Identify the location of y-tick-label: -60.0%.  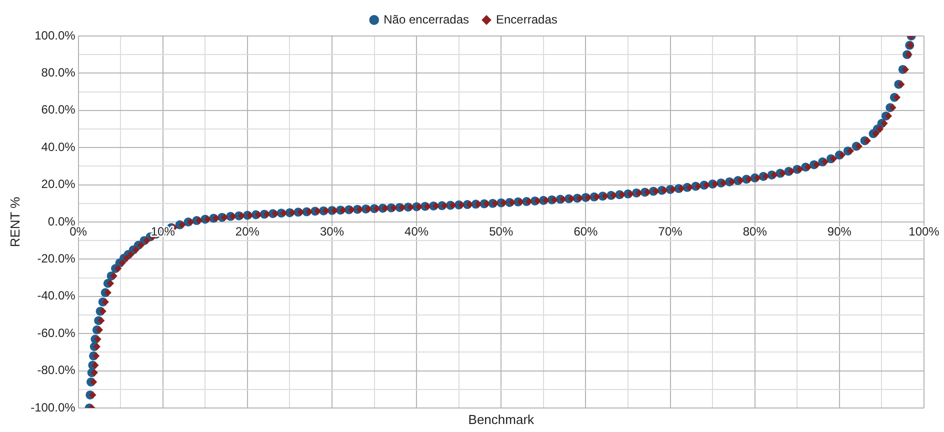
(56, 333).